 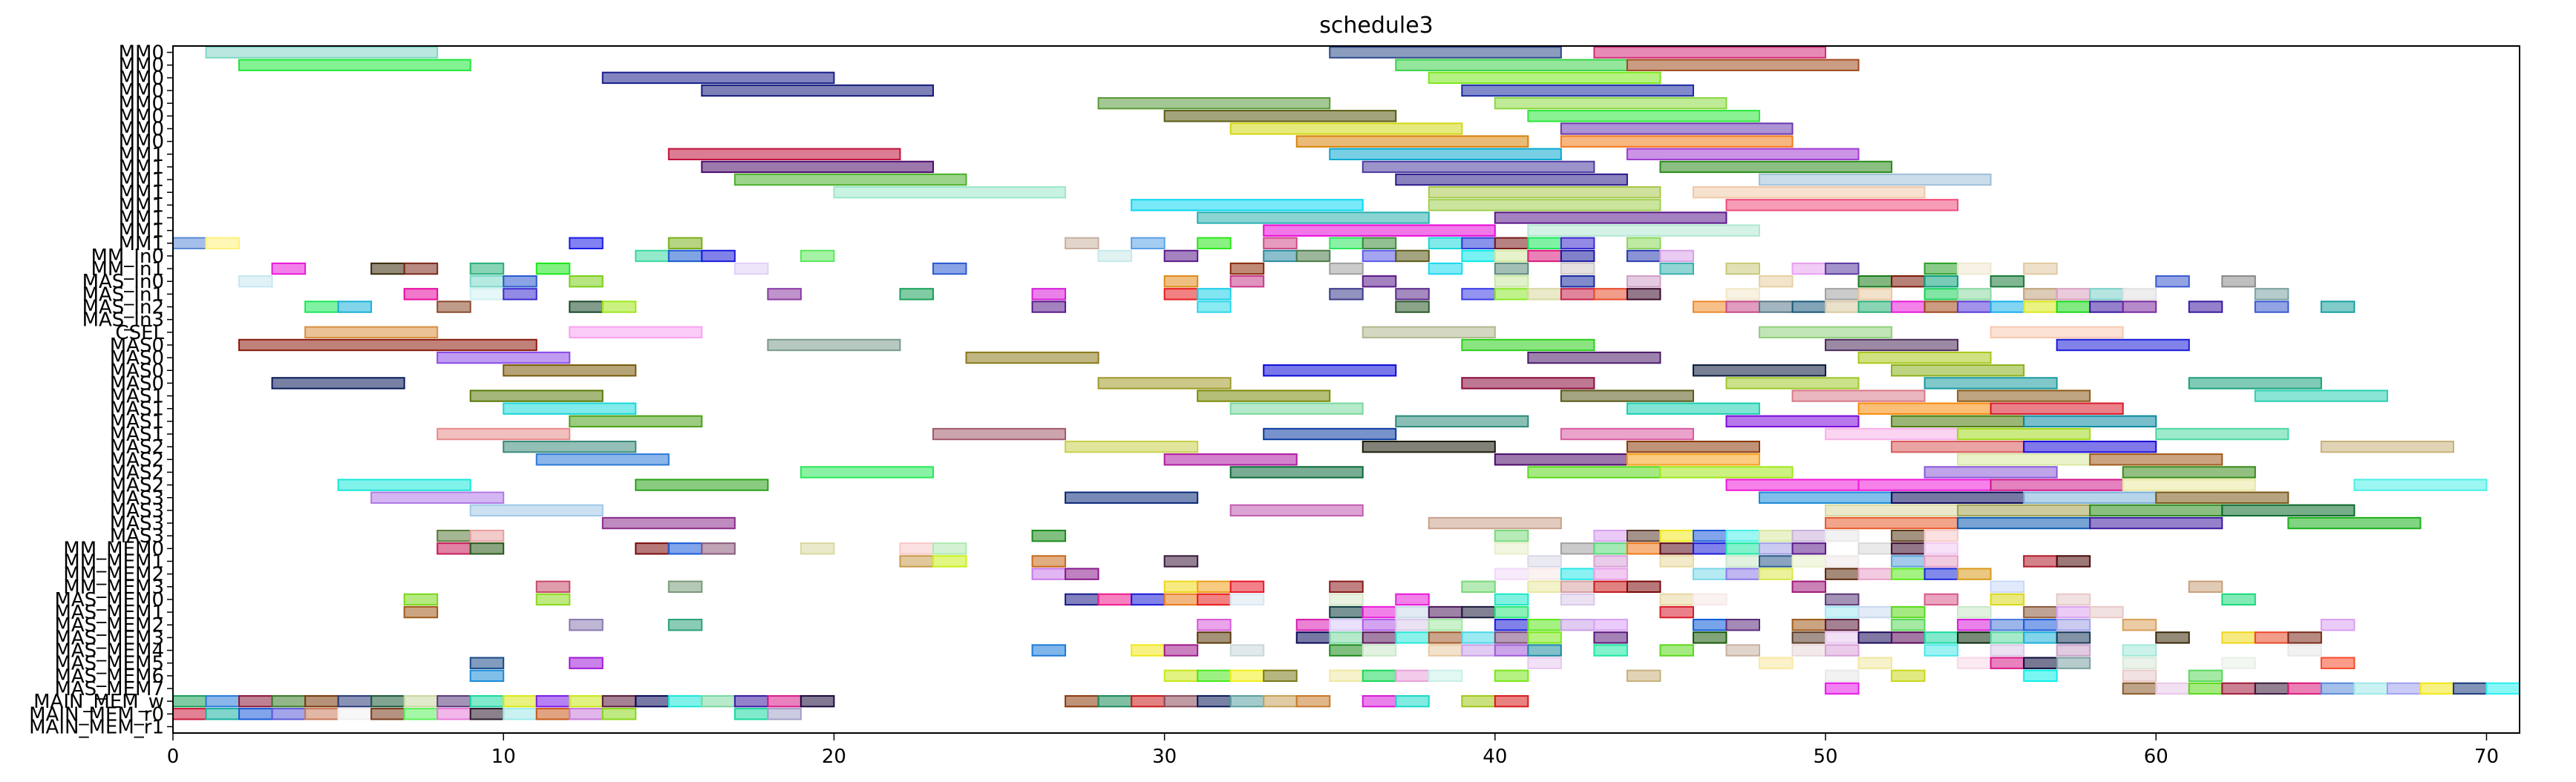 I want to click on y-tick-label: MAS0, so click(x=137, y=384).